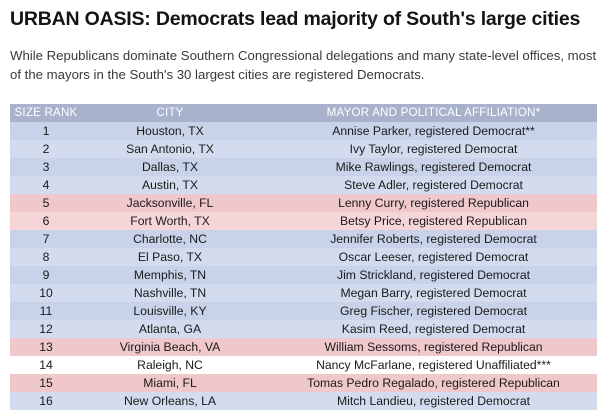  Describe the element at coordinates (46, 293) in the screenshot. I see `rank-cell: 10` at that location.